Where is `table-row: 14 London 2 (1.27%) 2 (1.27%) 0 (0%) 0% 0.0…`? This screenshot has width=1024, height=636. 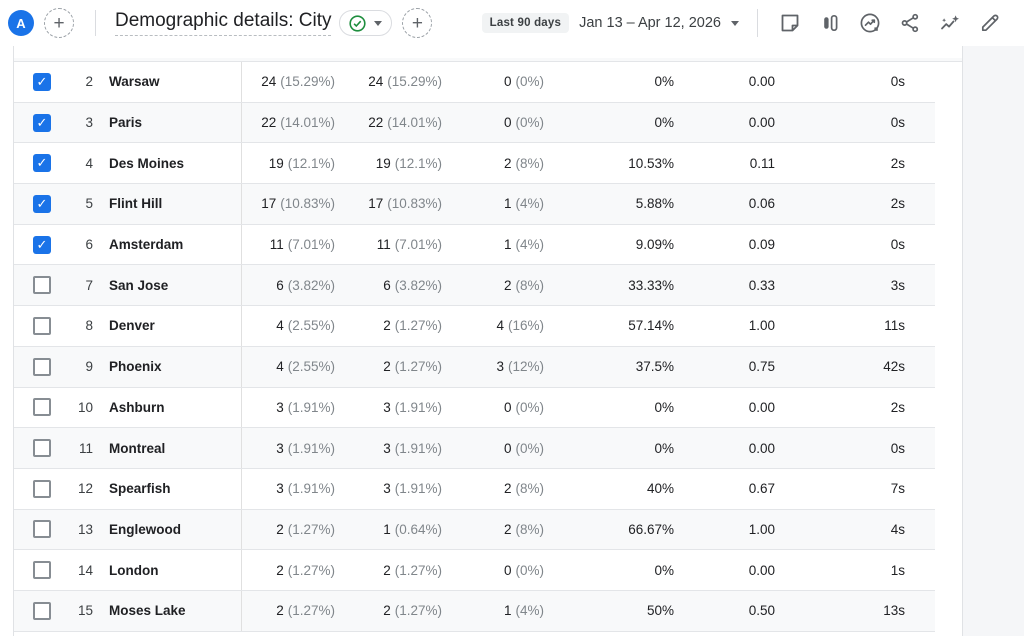 table-row: 14 London 2 (1.27%) 2 (1.27%) 0 (0%) 0% 0.0… is located at coordinates (474, 570).